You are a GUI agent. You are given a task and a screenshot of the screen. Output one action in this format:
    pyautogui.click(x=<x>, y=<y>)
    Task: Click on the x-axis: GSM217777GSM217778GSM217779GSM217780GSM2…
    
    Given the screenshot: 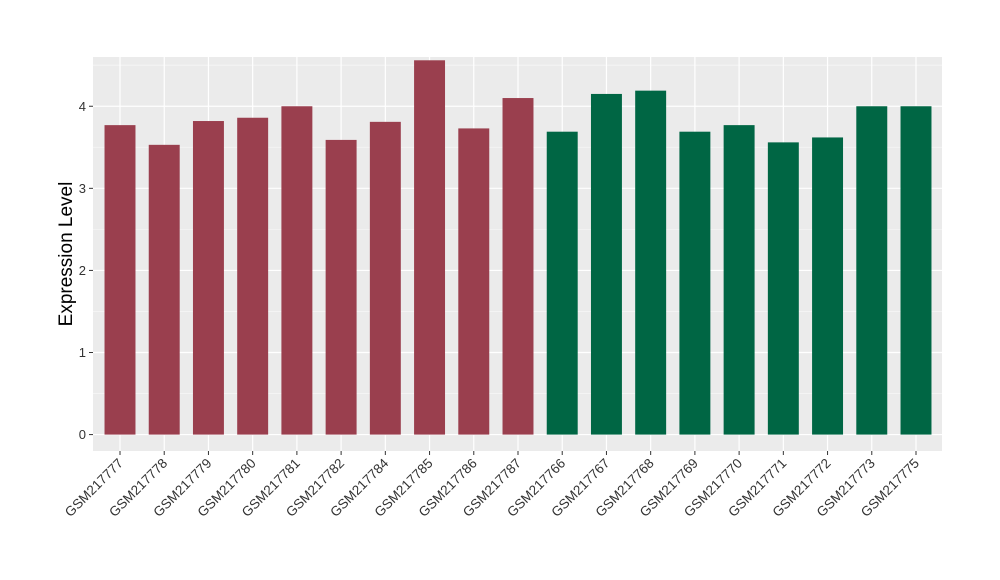 What is the action you would take?
    pyautogui.click(x=492, y=485)
    